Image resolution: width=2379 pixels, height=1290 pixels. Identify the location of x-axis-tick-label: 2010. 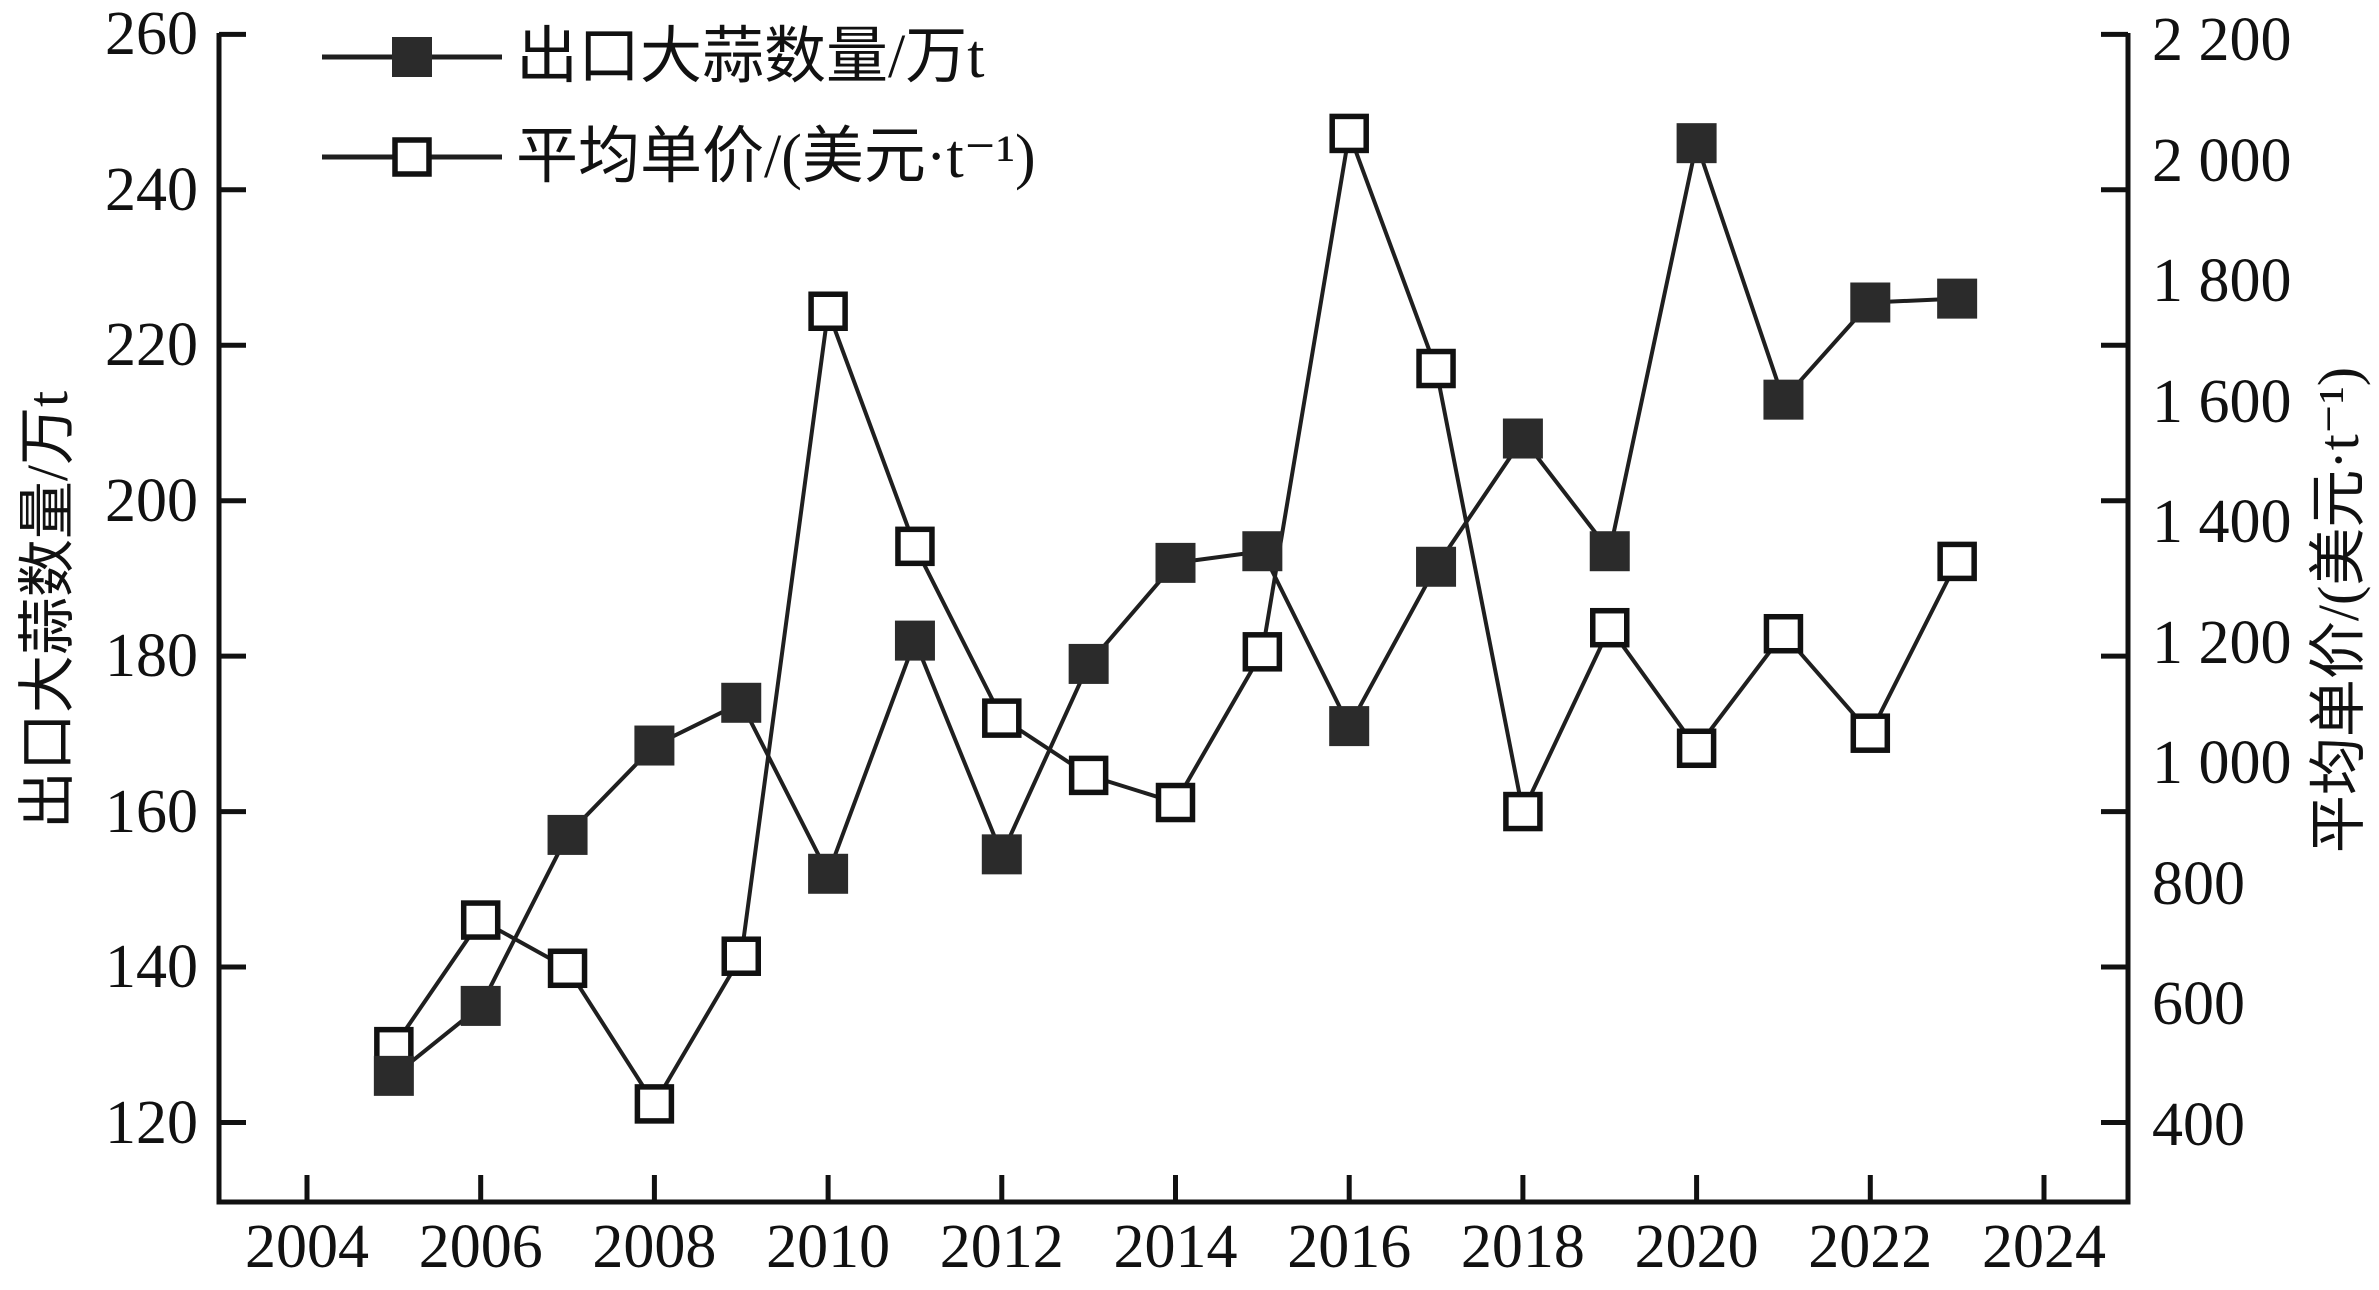
(828, 1247).